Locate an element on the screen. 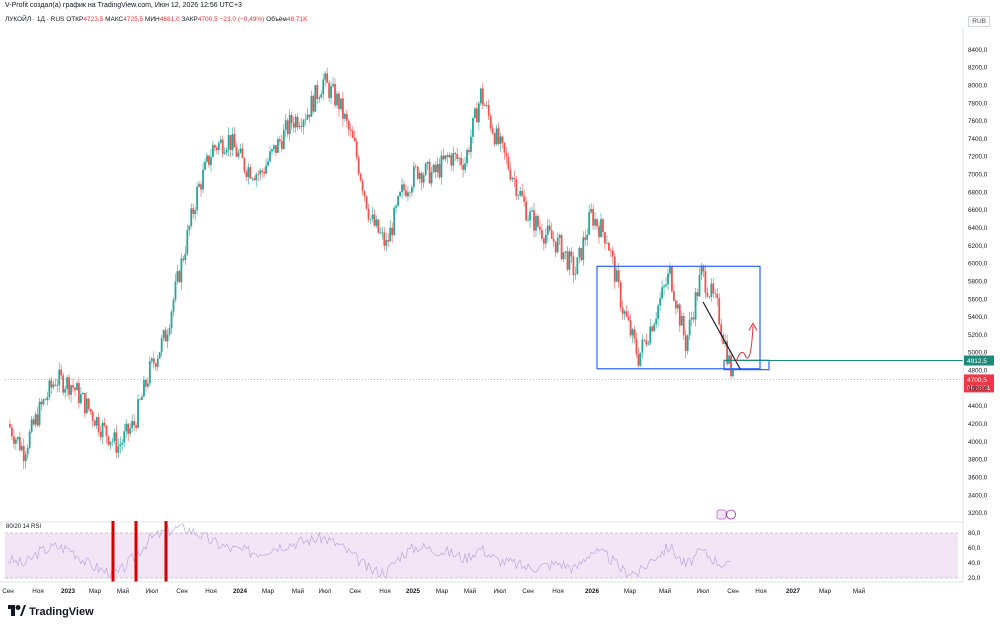 The height and width of the screenshot is (625, 1000). x-tick-label: Сен is located at coordinates (528, 591).